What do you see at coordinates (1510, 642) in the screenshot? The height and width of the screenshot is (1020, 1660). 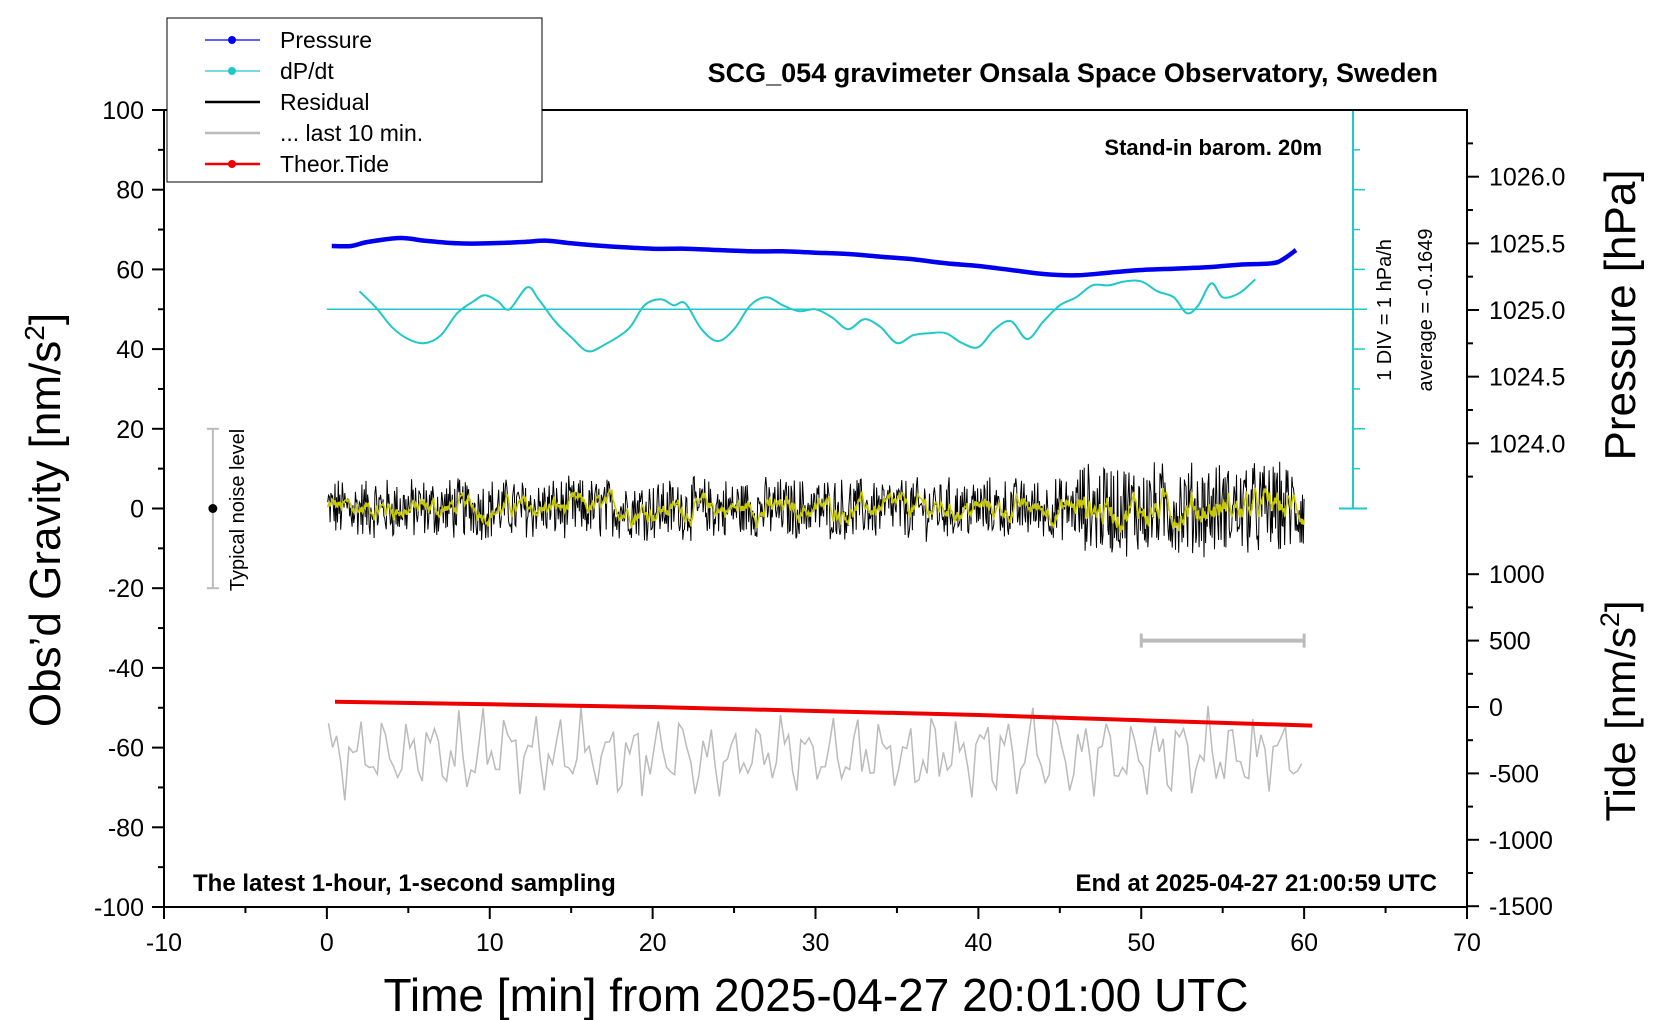 I see `tide-tick-label: 500` at bounding box center [1510, 642].